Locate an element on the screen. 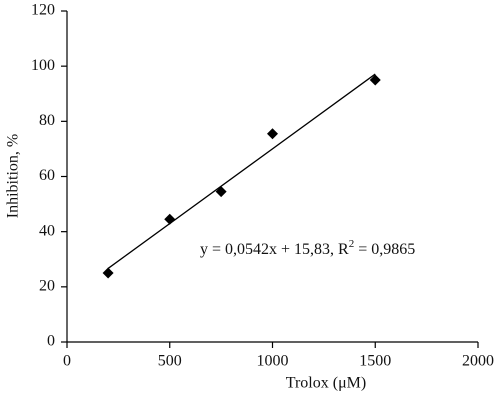 This screenshot has height=403, width=500. x-axis-label: Trolox (μM) is located at coordinates (326, 383).